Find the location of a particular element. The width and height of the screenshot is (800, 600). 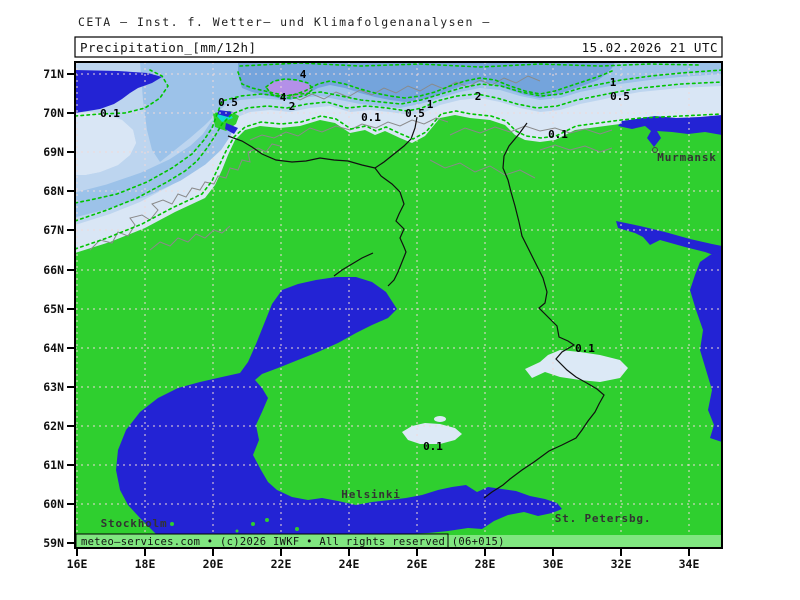

lat-label: 59N is located at coordinates (53, 543).